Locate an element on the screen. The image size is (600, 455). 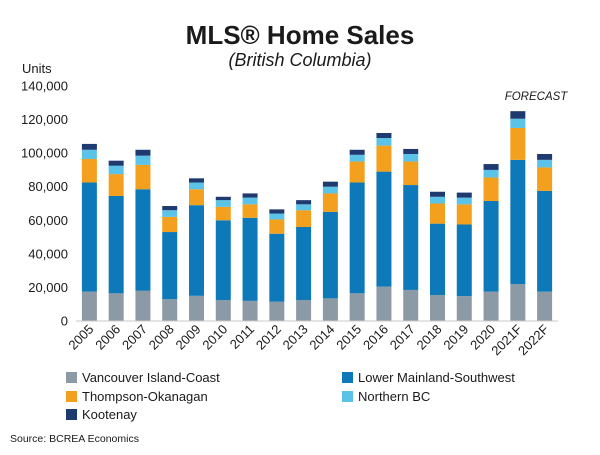
forecast-annotation: FORECAST is located at coordinates (537, 97).